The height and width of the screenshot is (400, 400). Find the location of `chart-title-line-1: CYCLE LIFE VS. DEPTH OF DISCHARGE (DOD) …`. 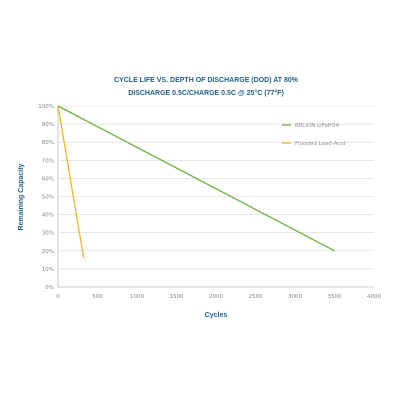

chart-title-line-1: CYCLE LIFE VS. DEPTH OF DISCHARGE (DOD) … is located at coordinates (206, 80).